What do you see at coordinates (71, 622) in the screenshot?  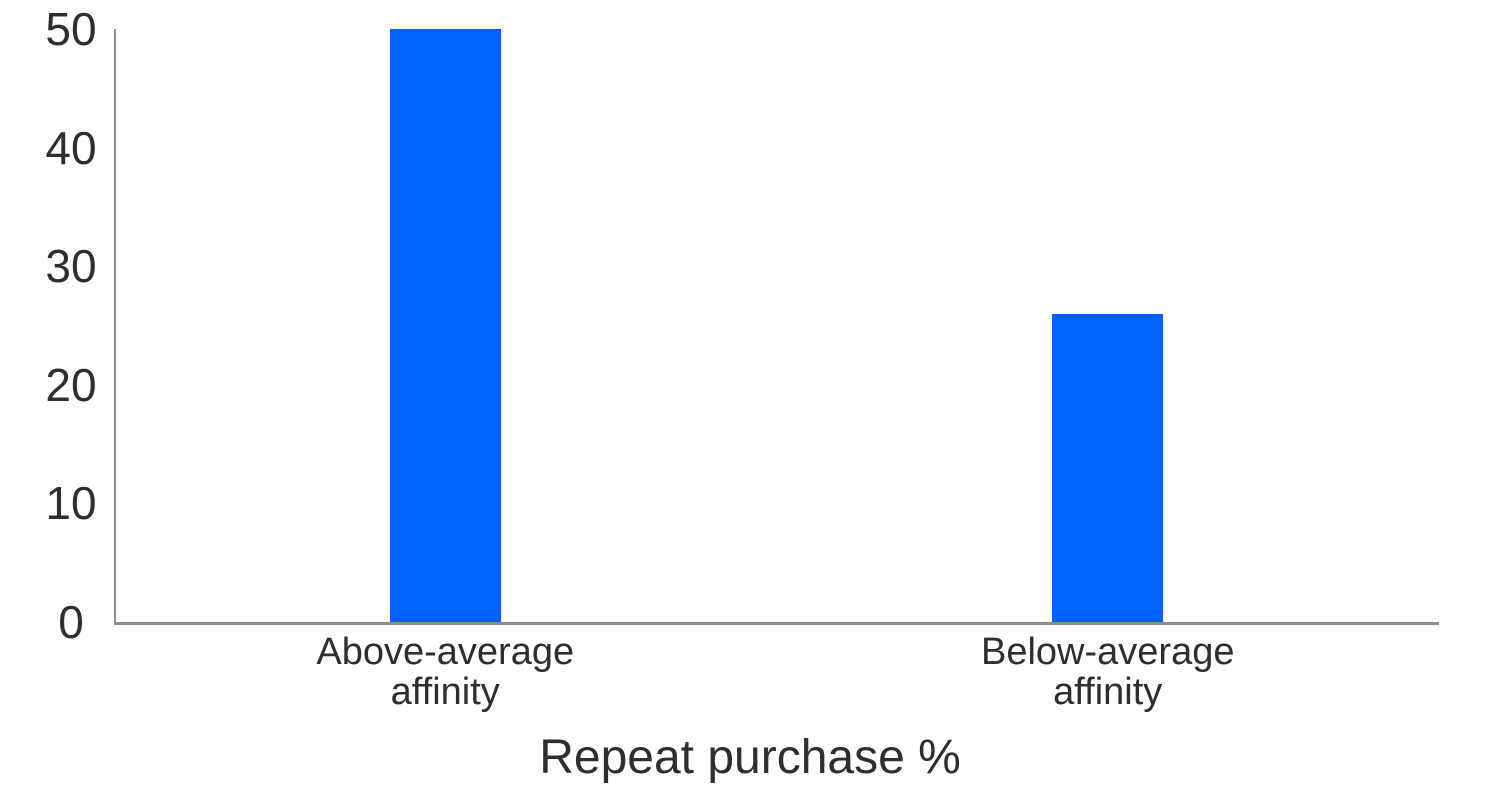 I see `y-axis-tick-label: 0` at bounding box center [71, 622].